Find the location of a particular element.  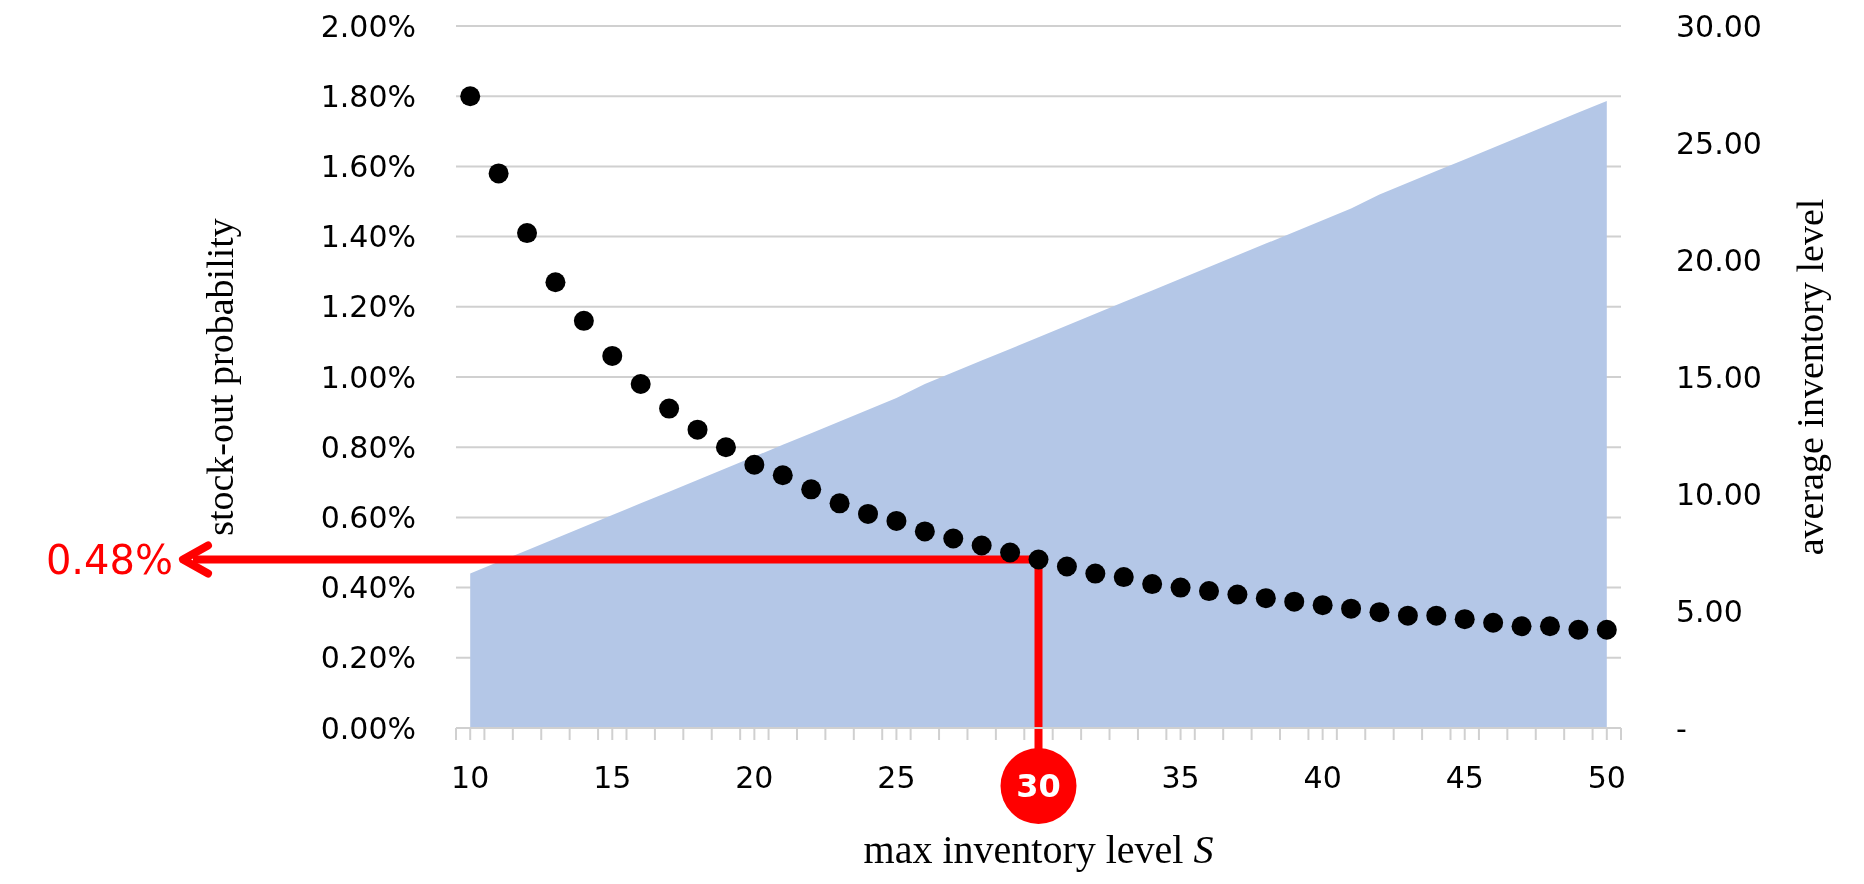

y2-tick-label: 20.00 is located at coordinates (1719, 260).